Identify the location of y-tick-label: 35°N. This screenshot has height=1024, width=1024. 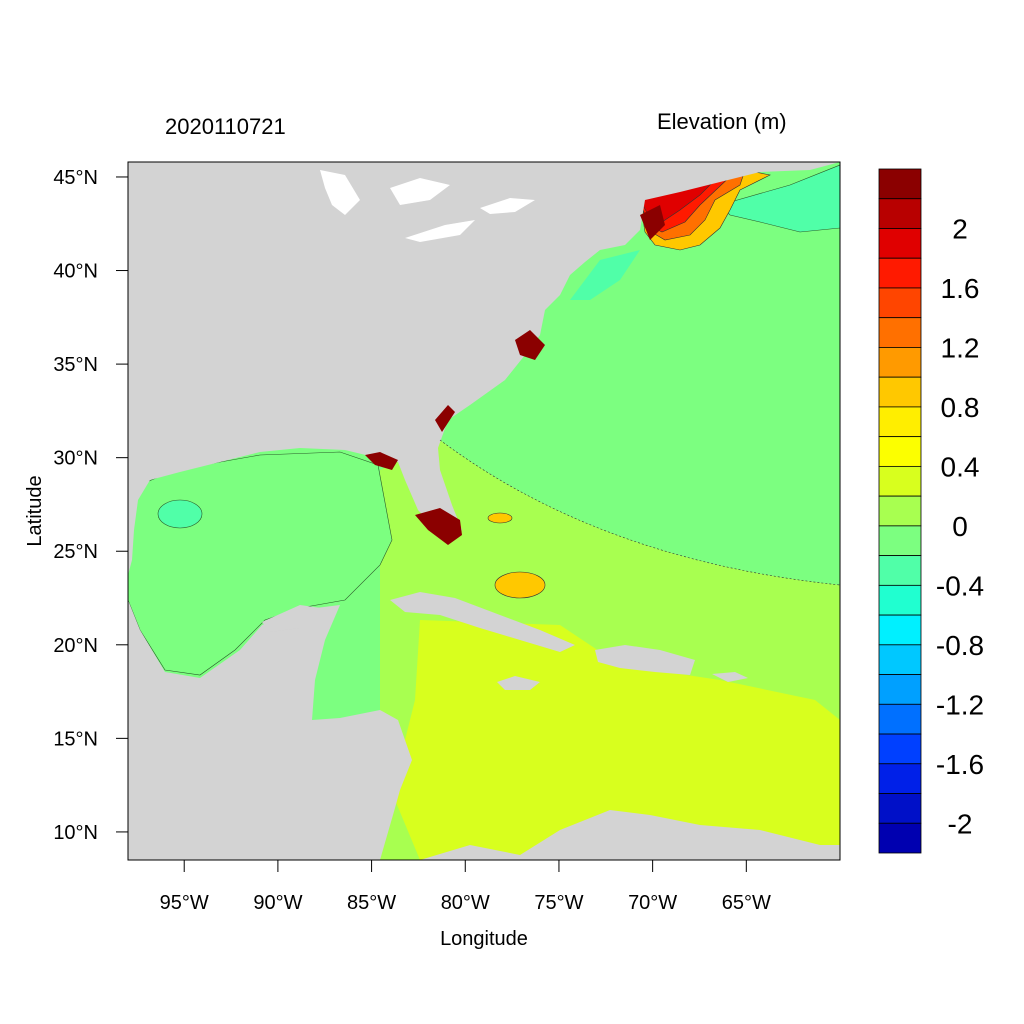
(75, 365).